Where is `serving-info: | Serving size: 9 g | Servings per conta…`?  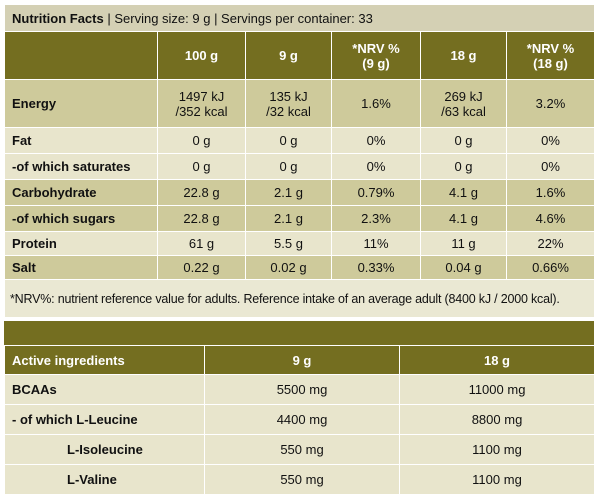 serving-info: | Serving size: 9 g | Servings per conta… is located at coordinates (240, 18).